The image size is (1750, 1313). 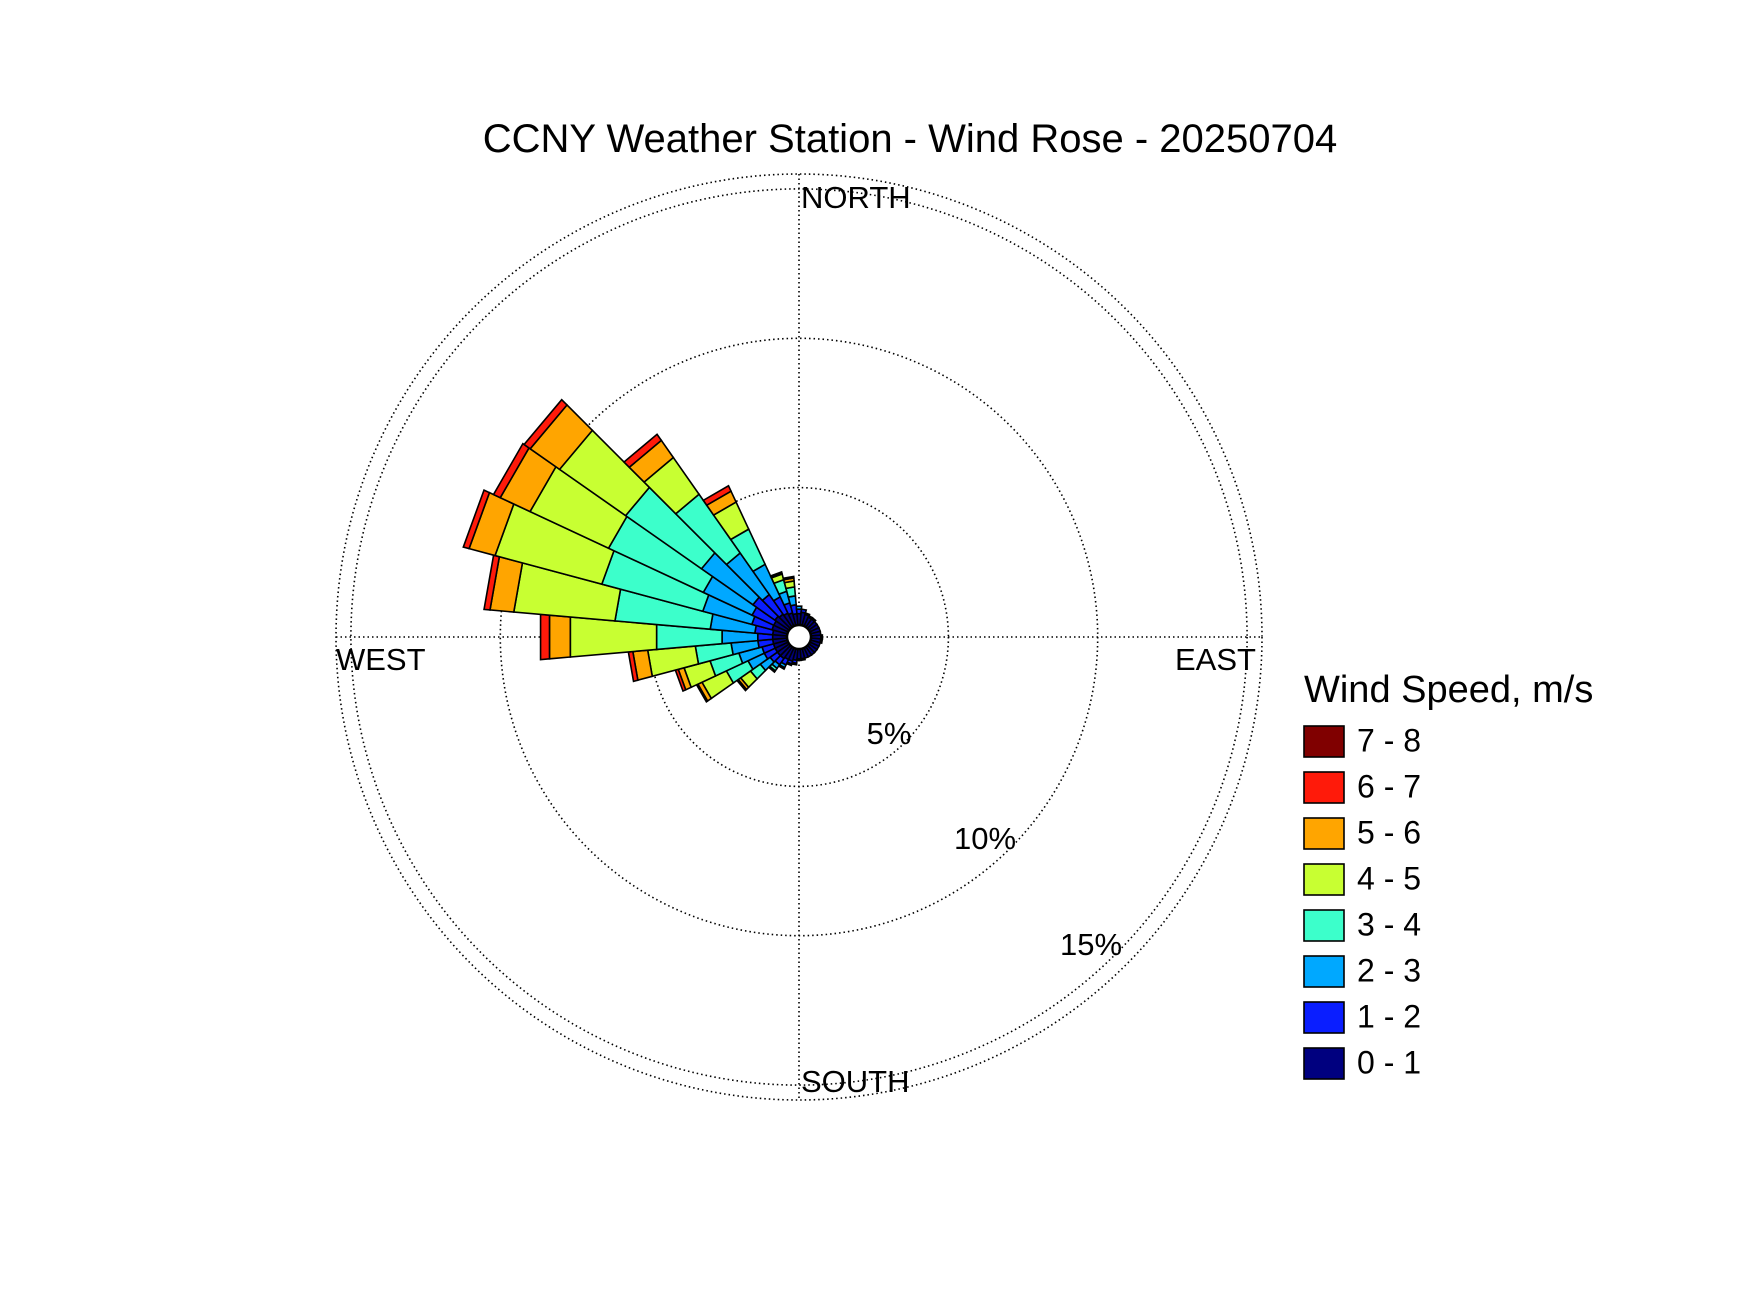 I want to click on legend-label-7: 0 - 1, so click(x=1389, y=1062).